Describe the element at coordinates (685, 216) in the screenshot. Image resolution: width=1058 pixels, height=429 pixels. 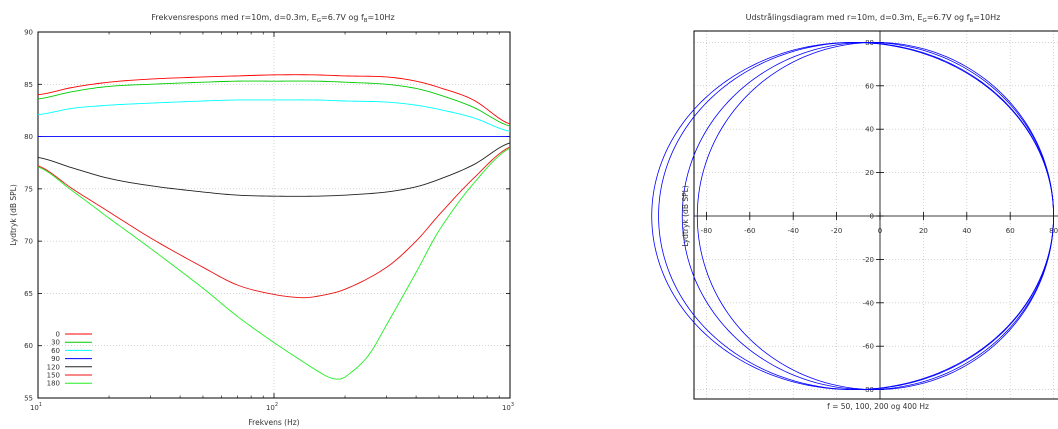
I see `right-y-axis-label: Lydtryk (dB SPL)` at that location.